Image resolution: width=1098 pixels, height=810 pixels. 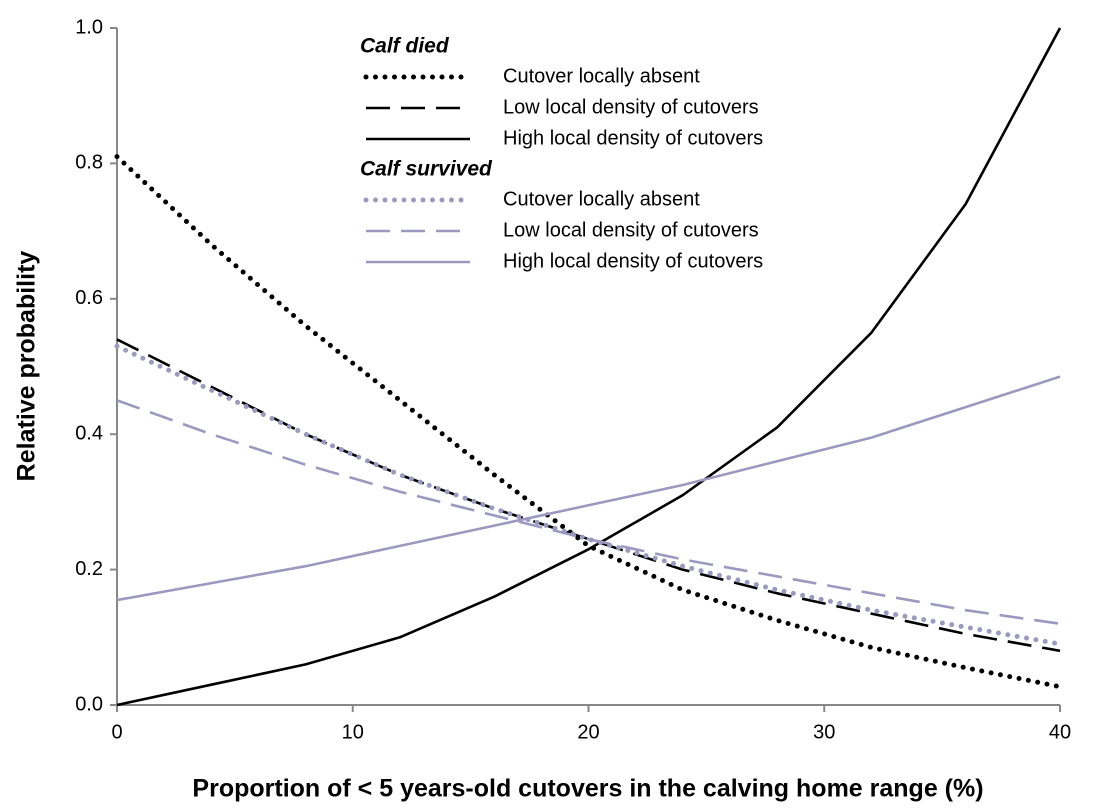 What do you see at coordinates (89, 163) in the screenshot?
I see `y-tick-label: 0.8` at bounding box center [89, 163].